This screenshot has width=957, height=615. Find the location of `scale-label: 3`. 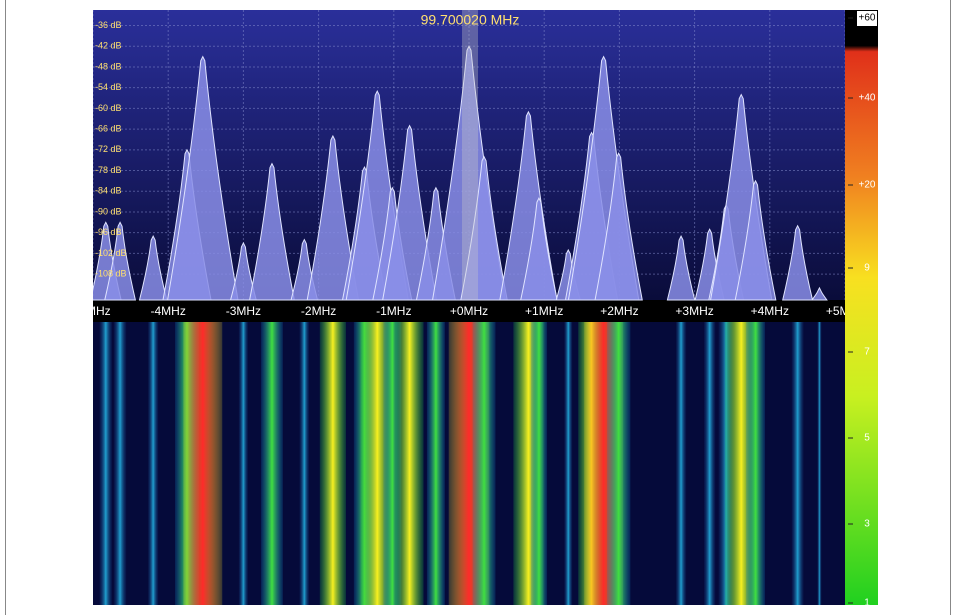

scale-label: 3 is located at coordinates (867, 524).